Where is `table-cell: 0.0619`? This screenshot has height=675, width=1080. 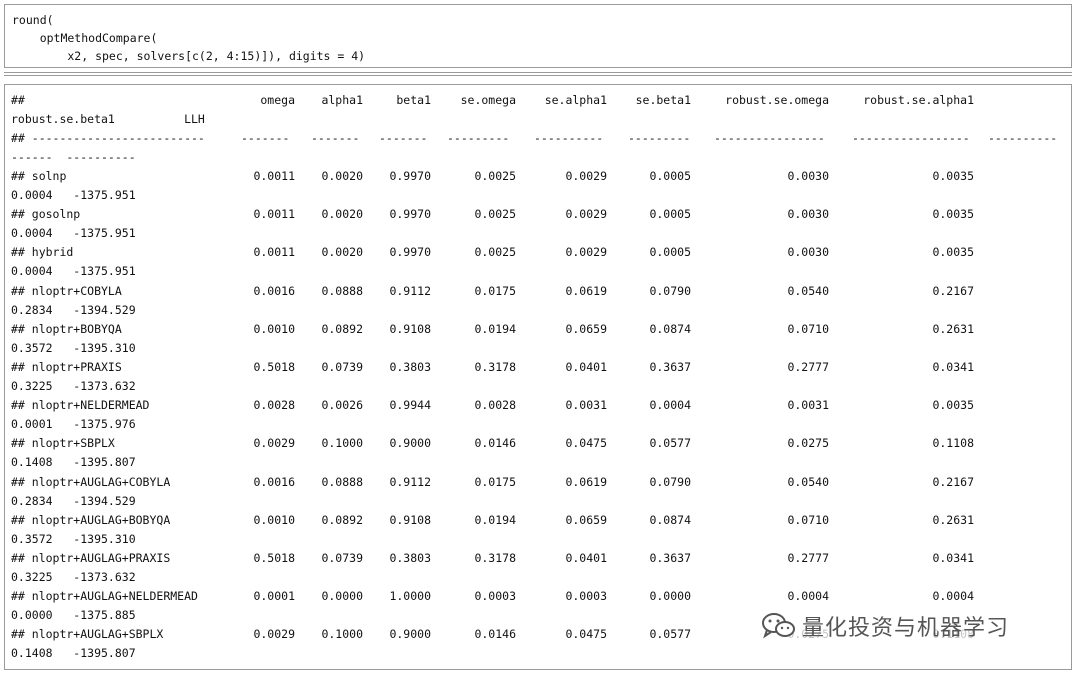 table-cell: 0.0619 is located at coordinates (586, 481).